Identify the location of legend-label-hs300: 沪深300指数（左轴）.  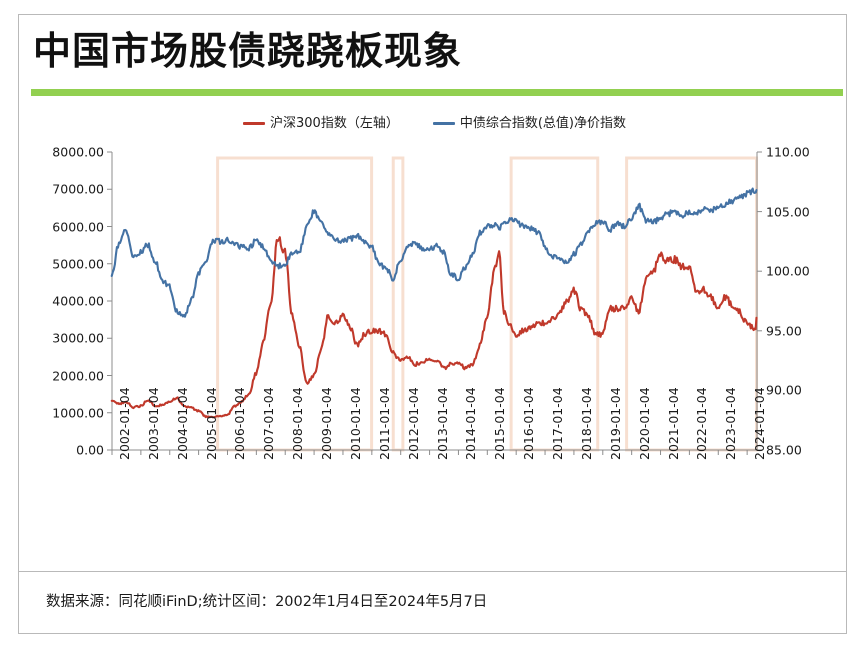
(334, 123).